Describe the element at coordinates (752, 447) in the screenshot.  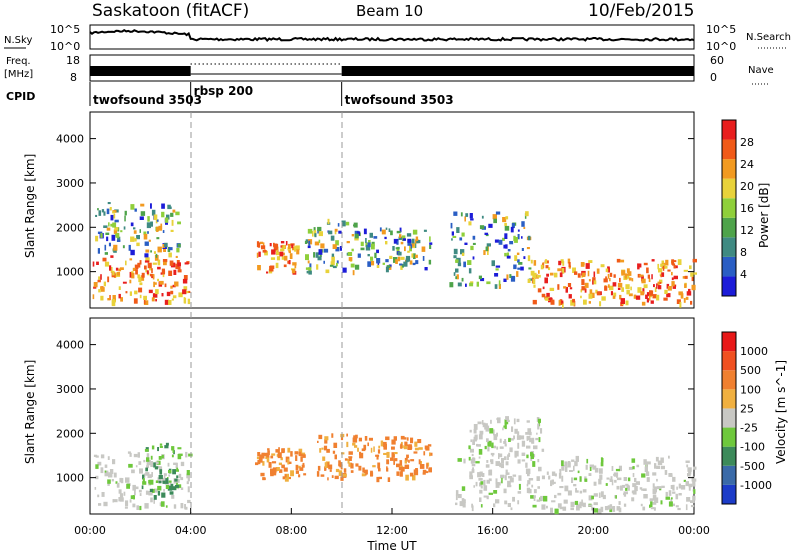
I see `colorbar-tick-label: -100` at that location.